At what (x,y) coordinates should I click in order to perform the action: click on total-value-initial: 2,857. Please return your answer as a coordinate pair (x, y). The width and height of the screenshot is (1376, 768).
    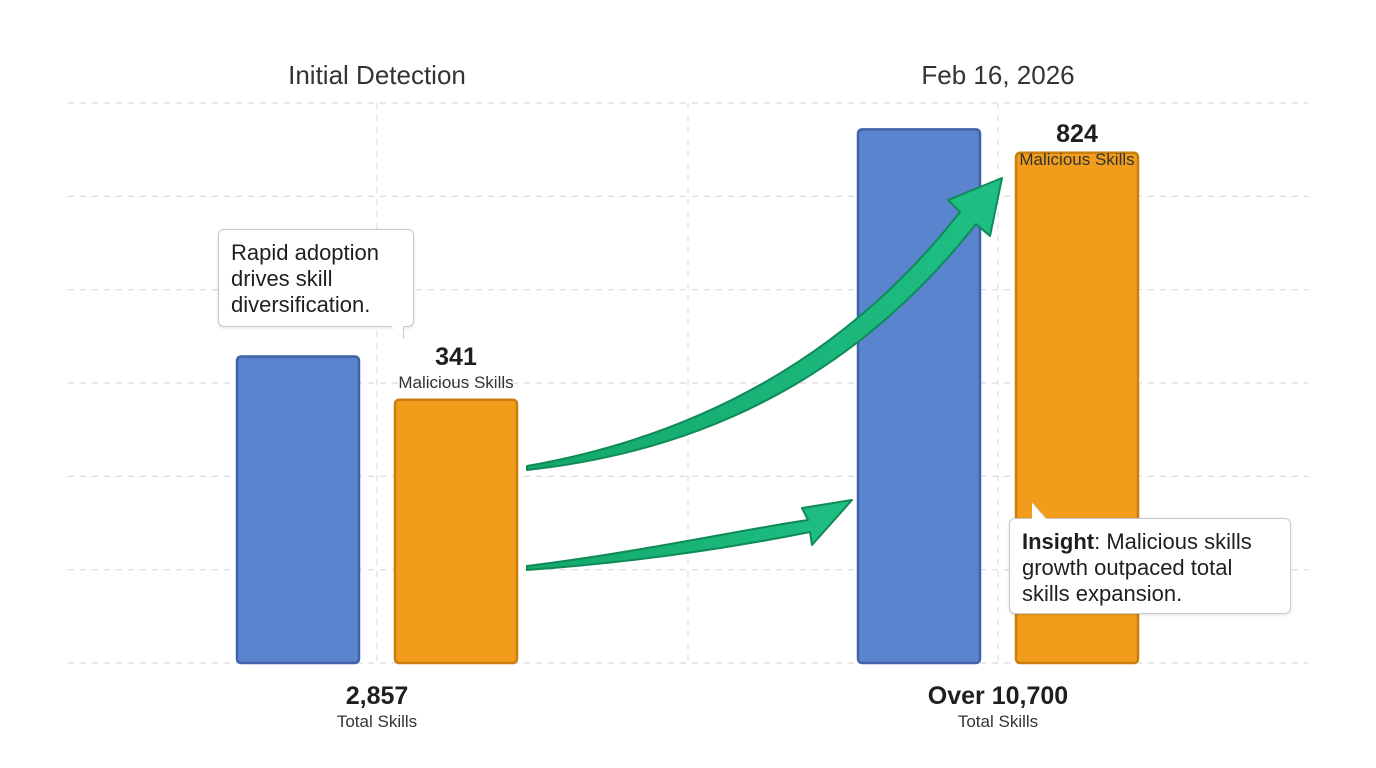
    Looking at the image, I should click on (377, 696).